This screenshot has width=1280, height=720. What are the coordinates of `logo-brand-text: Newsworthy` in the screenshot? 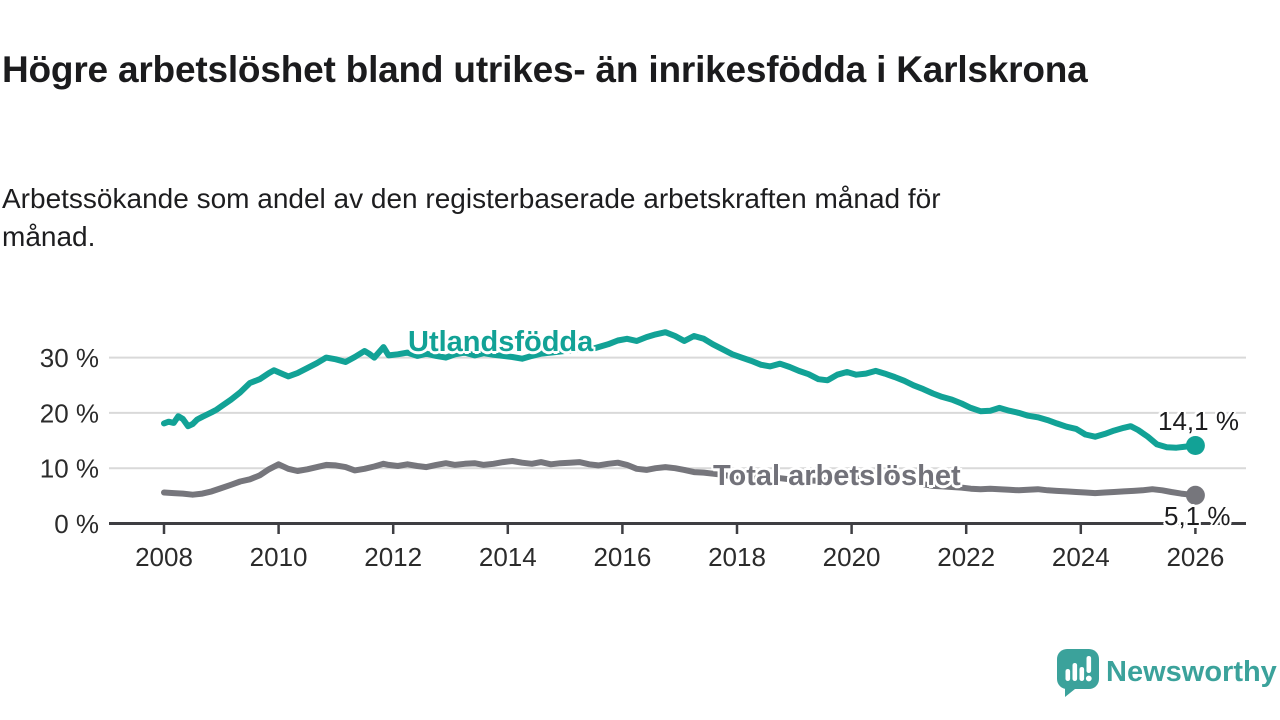 It's located at (1191, 672).